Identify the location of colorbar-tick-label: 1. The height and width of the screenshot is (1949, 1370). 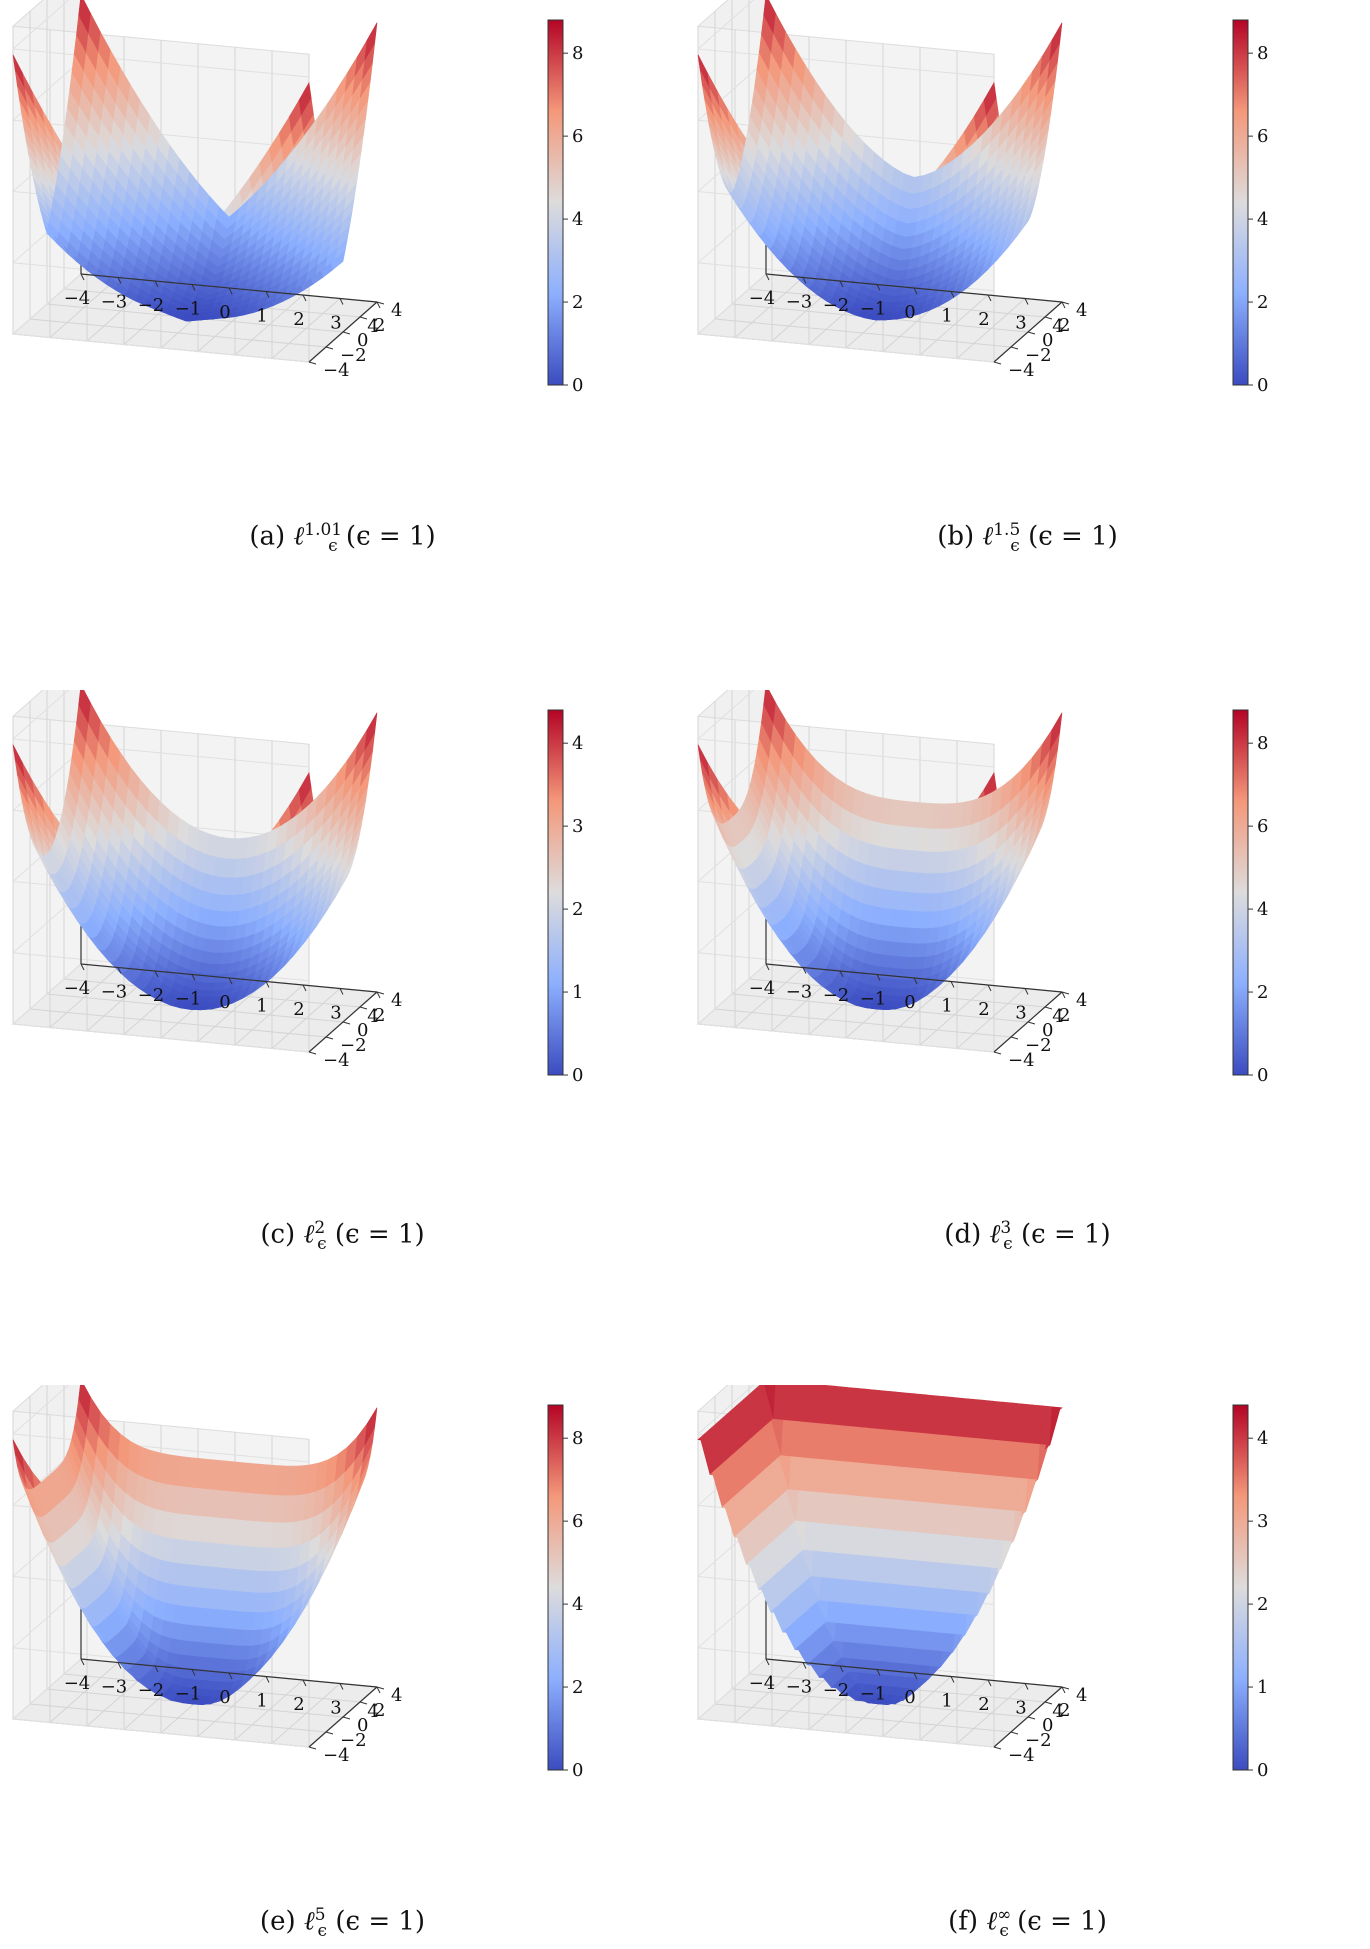
(577, 992).